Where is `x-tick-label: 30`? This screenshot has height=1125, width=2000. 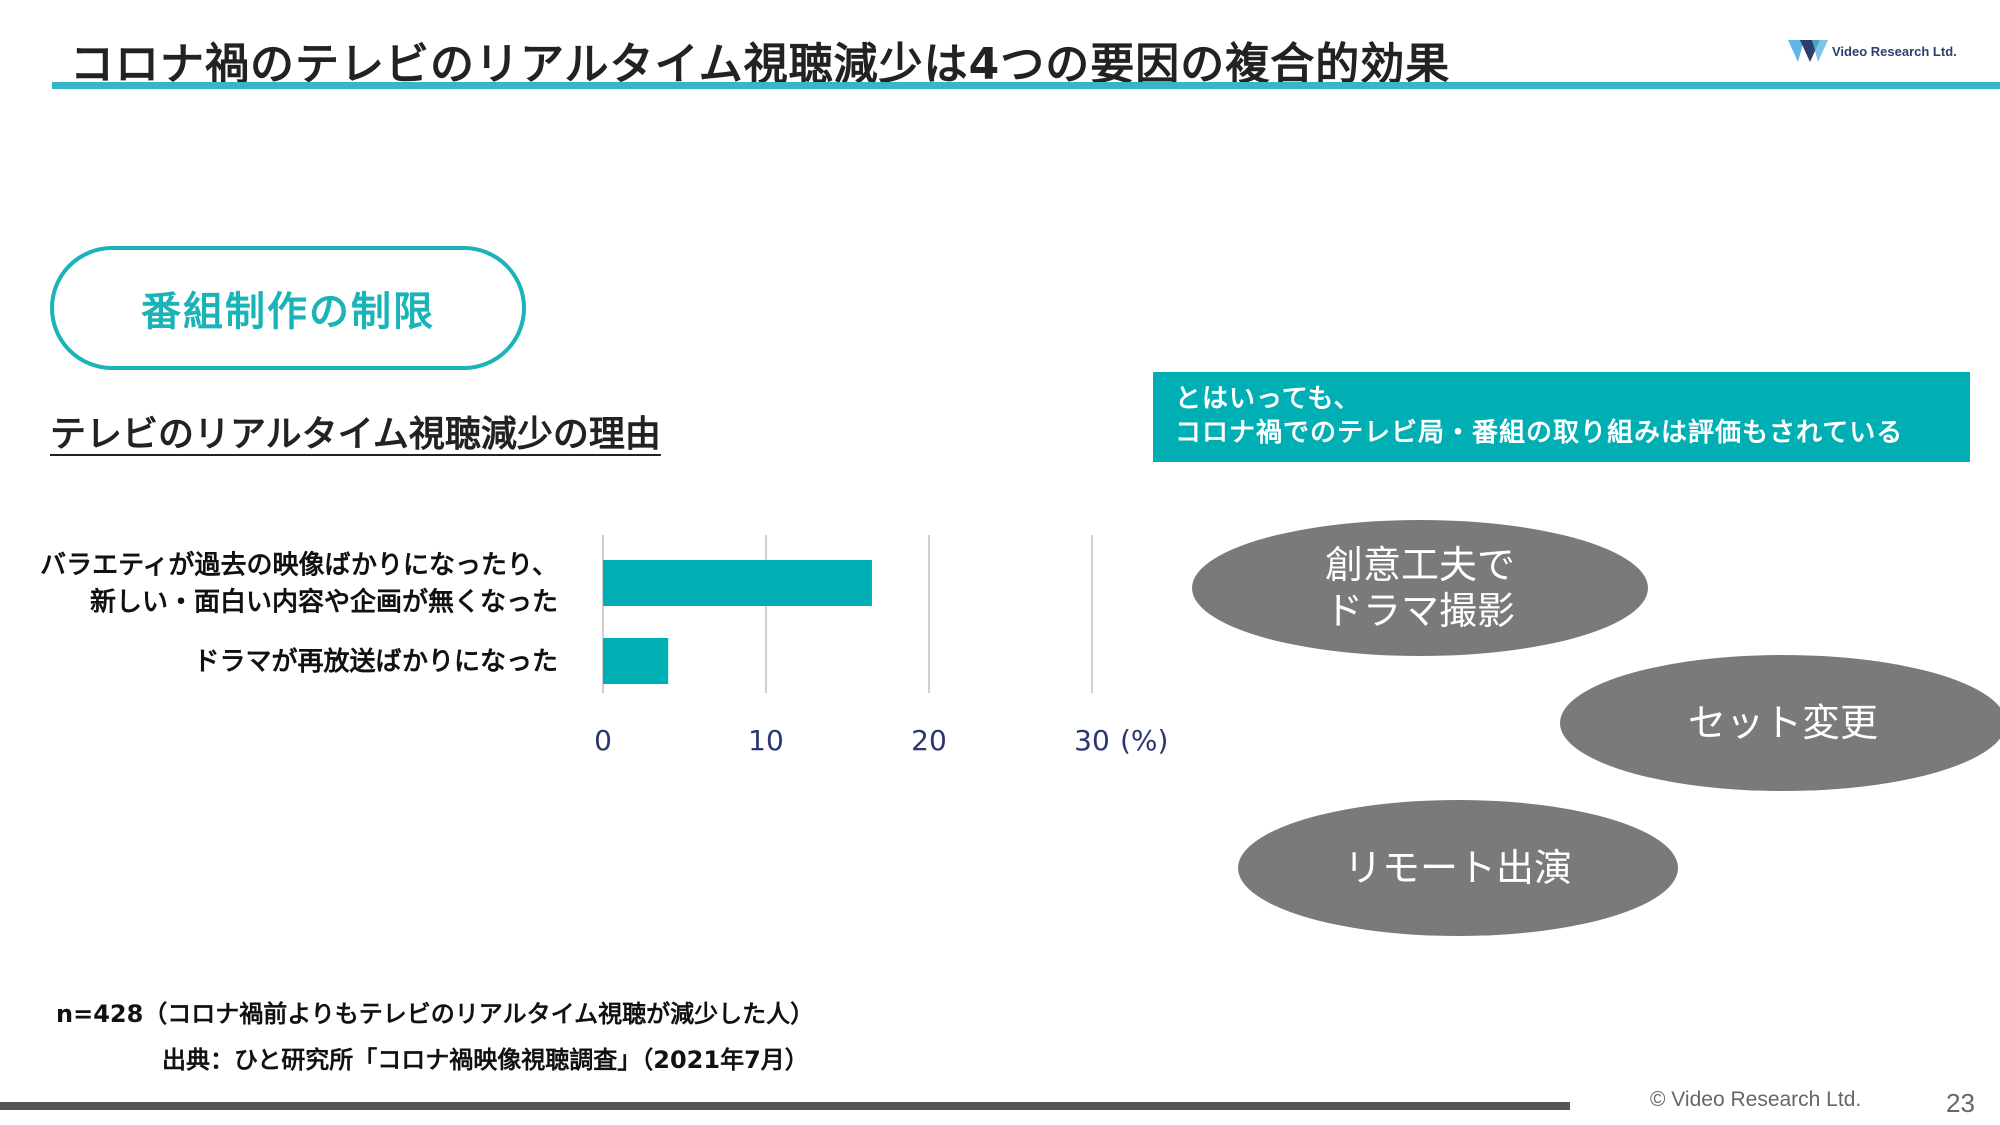 x-tick-label: 30 is located at coordinates (1092, 740).